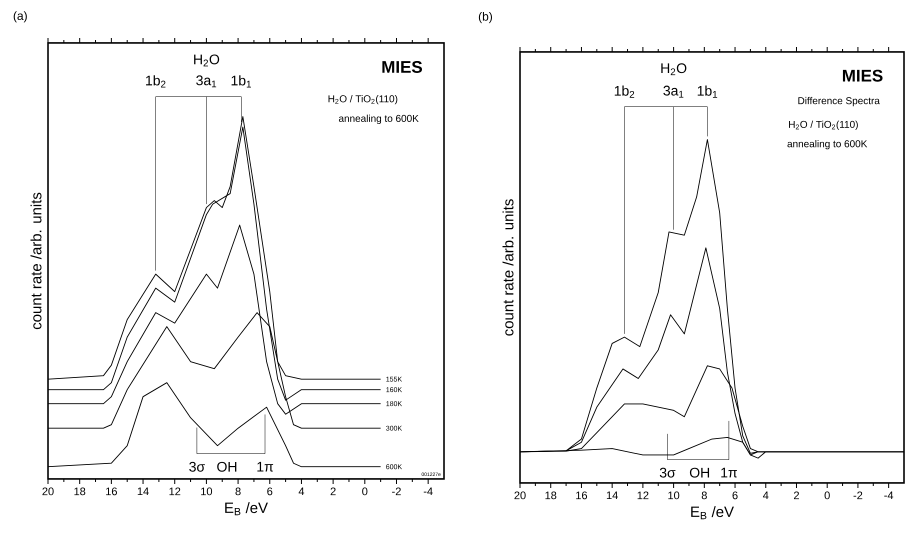 The width and height of the screenshot is (908, 542). I want to click on text: 3σ, so click(668, 473).